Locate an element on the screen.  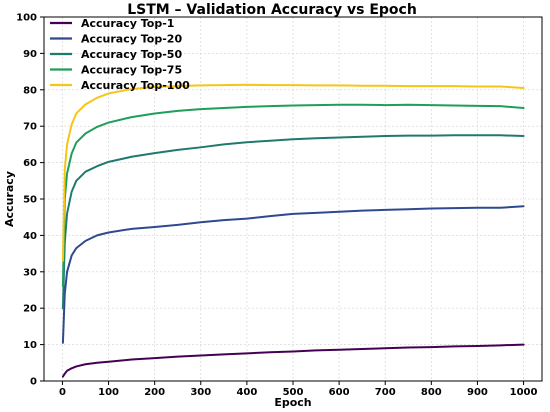
x-tick-label: 500 is located at coordinates (293, 392).